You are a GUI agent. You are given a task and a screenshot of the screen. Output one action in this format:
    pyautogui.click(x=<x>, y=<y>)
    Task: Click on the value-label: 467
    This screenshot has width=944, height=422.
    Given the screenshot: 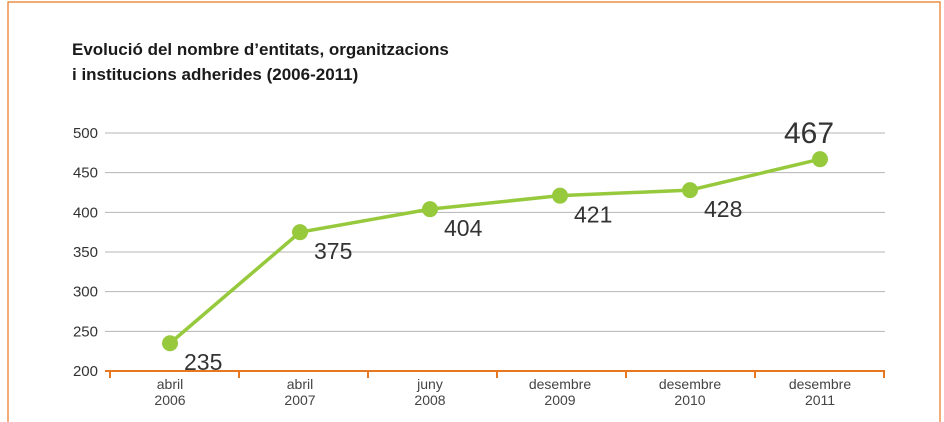 What is the action you would take?
    pyautogui.click(x=809, y=133)
    